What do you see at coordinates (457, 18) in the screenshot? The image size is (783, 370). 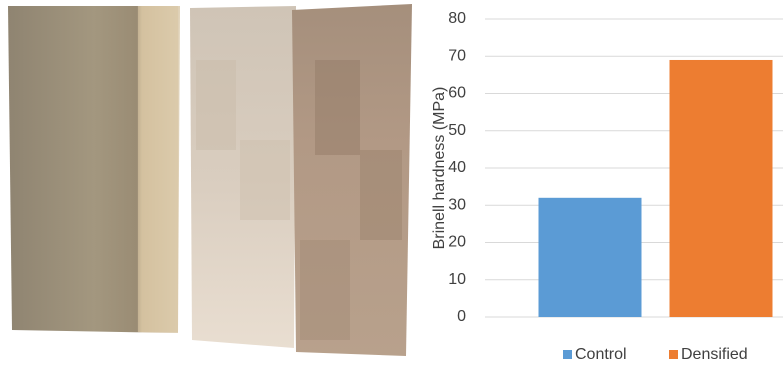 I see `y-tick-label: 80` at bounding box center [457, 18].